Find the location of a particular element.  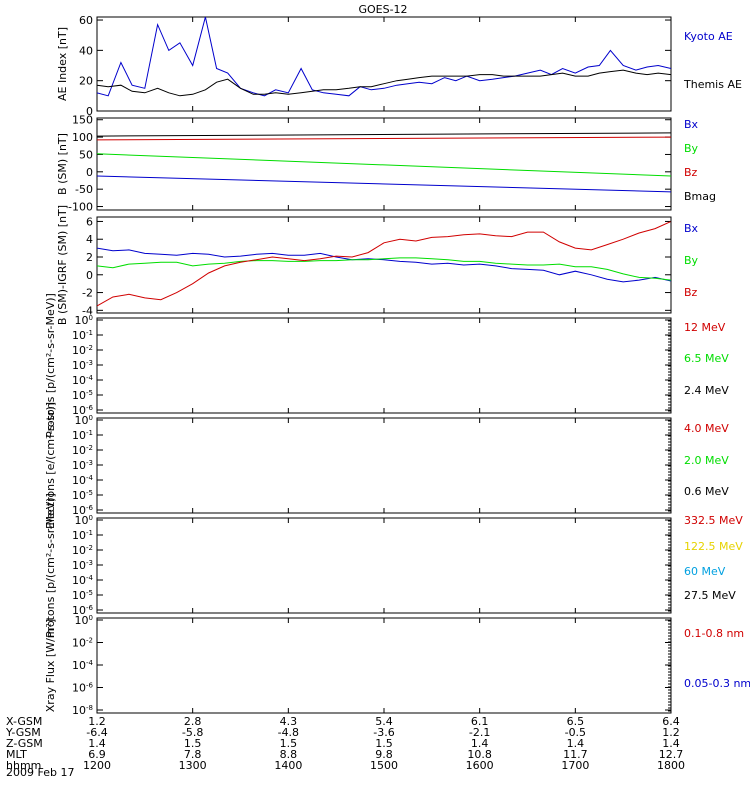

legend-entry: Kyoto AE is located at coordinates (708, 36).